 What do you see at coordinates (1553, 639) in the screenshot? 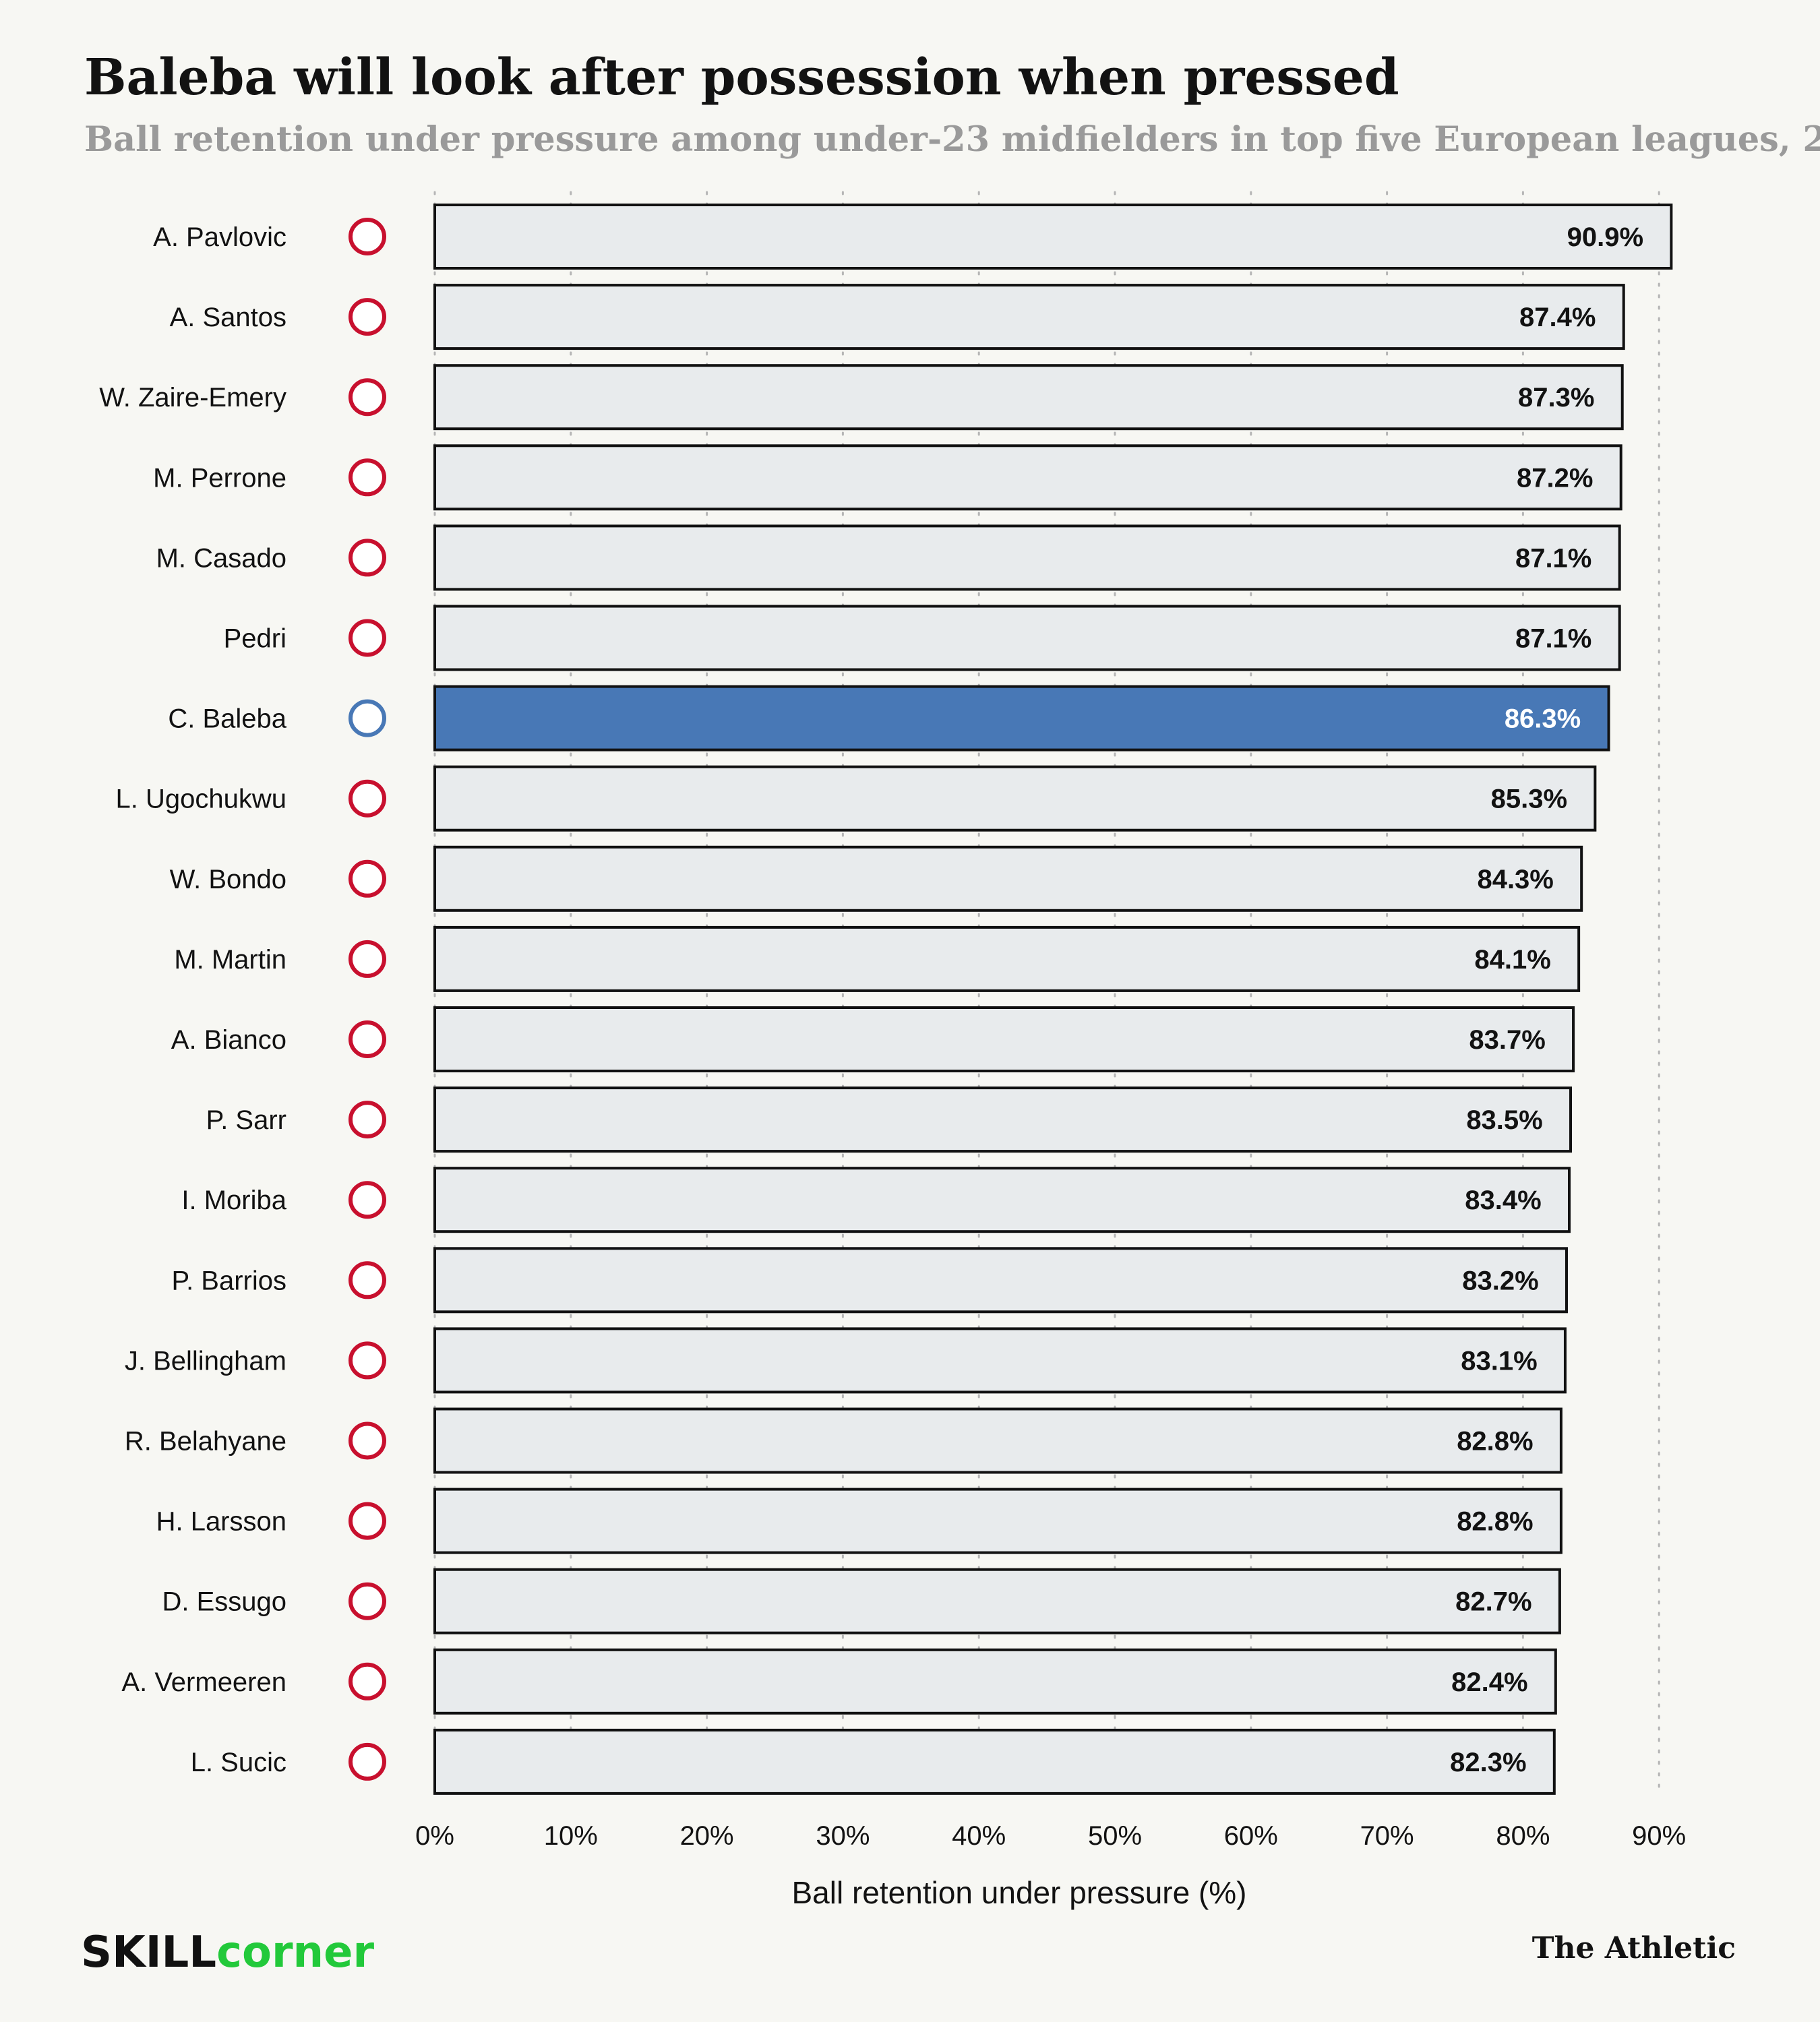
I see `bar-value-label: 87.1%` at bounding box center [1553, 639].